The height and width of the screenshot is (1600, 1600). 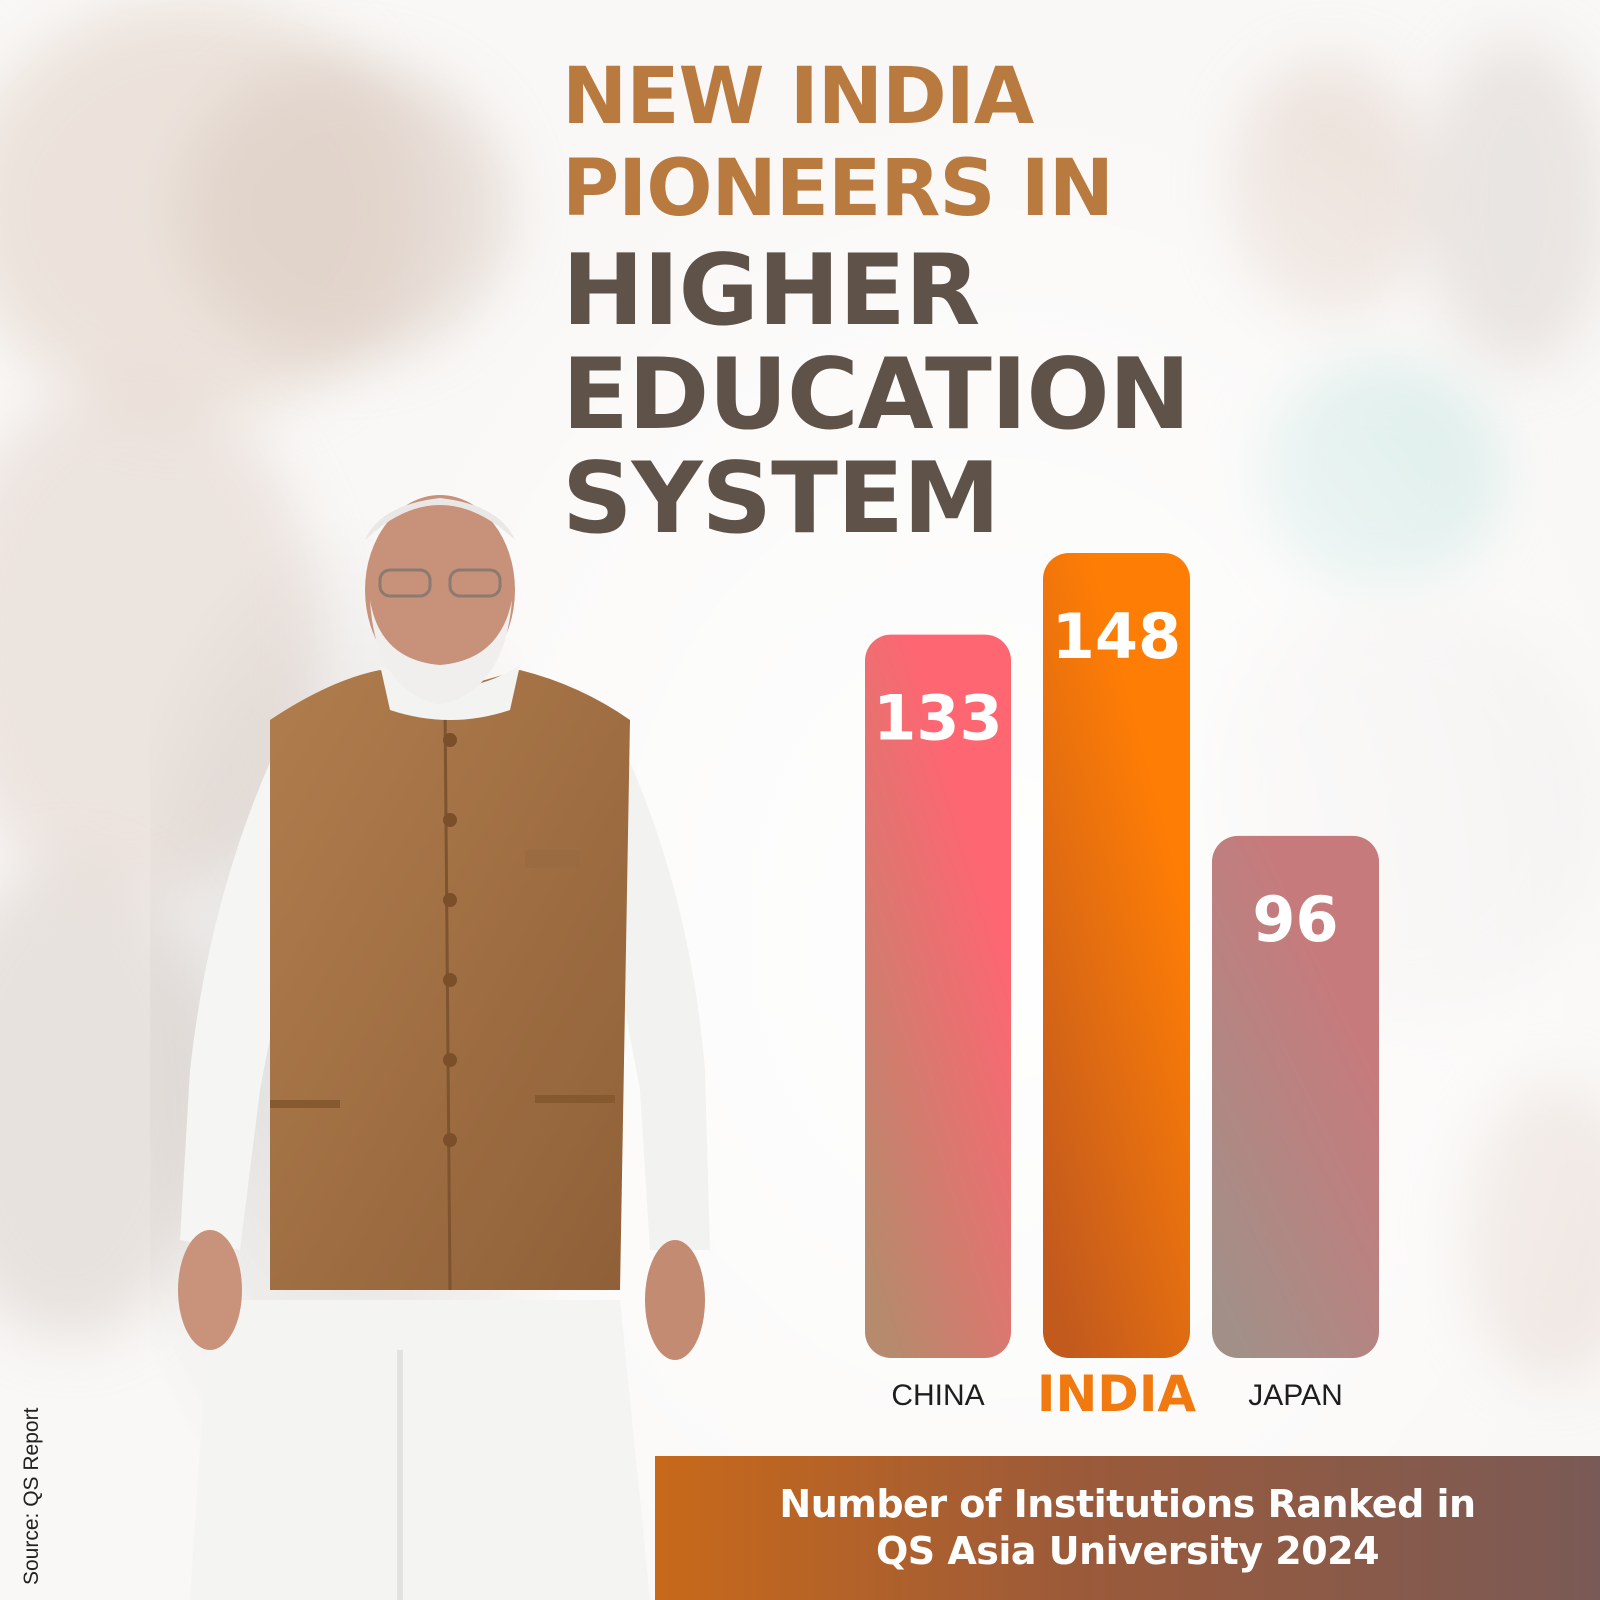 What do you see at coordinates (781, 499) in the screenshot?
I see `headline-line-5: SYSTEM` at bounding box center [781, 499].